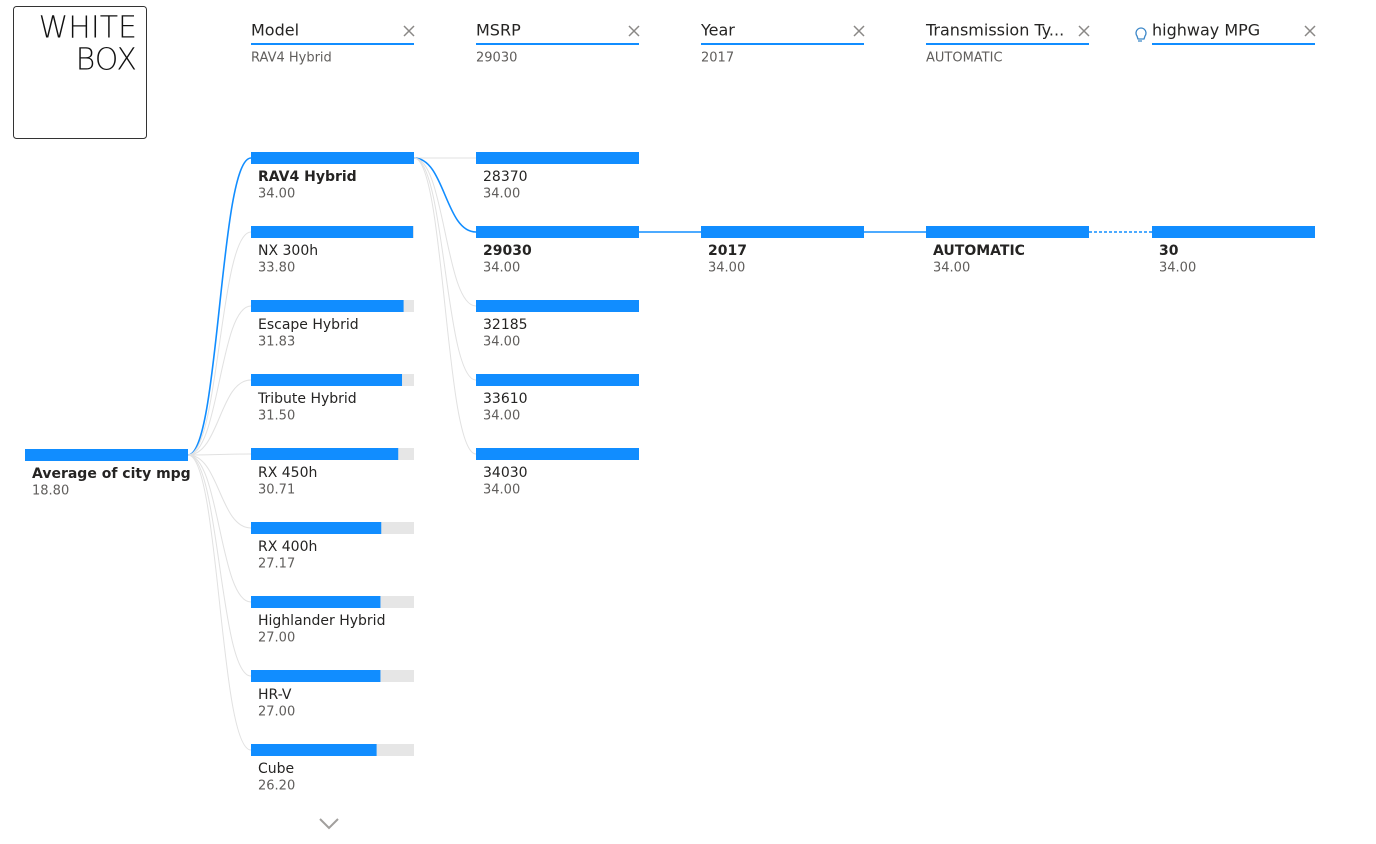  What do you see at coordinates (717, 30) in the screenshot?
I see `level-header: Year` at bounding box center [717, 30].